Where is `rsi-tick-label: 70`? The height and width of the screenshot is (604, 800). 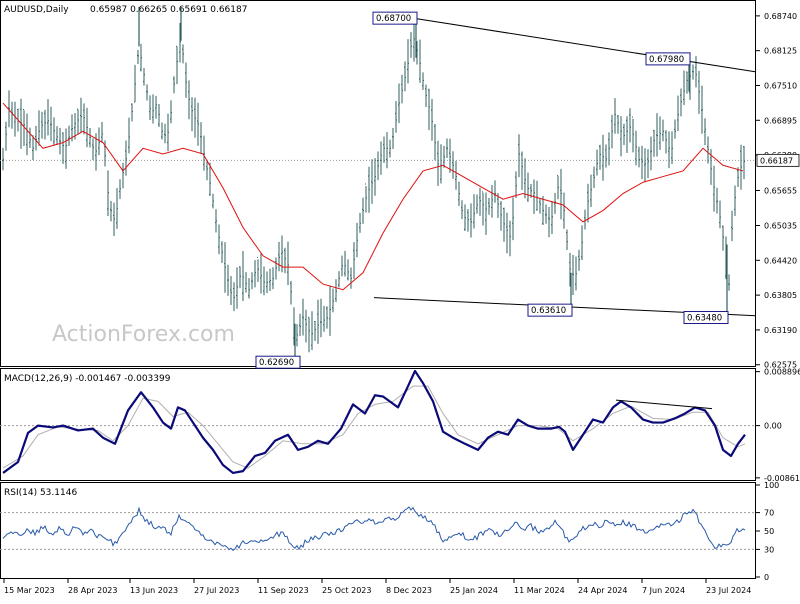 rsi-tick-label: 70 is located at coordinates (769, 513).